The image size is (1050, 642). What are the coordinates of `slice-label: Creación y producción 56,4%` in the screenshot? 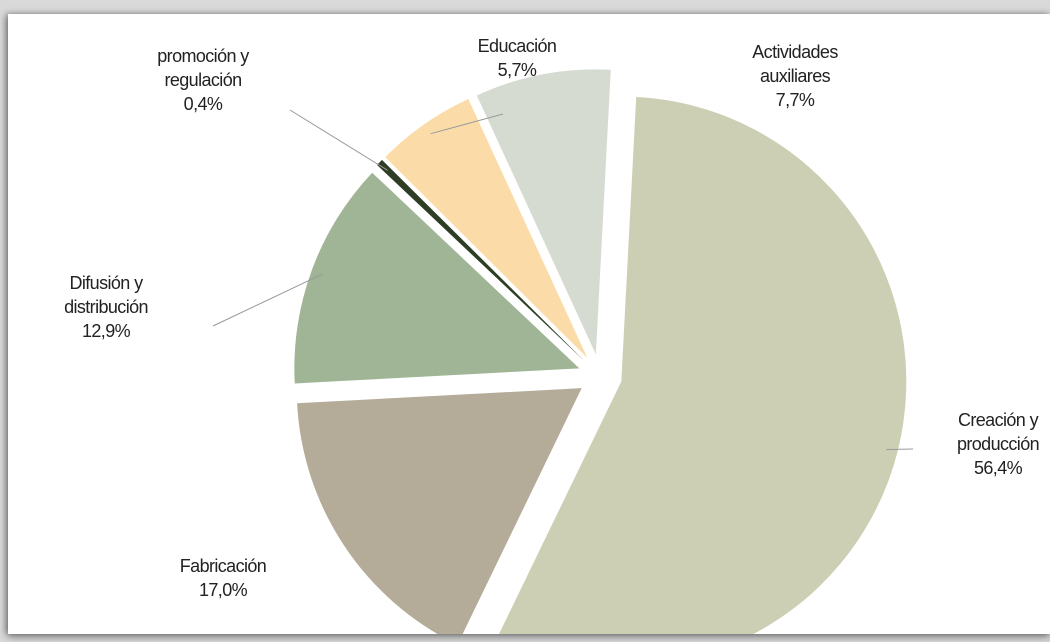 It's located at (998, 444).